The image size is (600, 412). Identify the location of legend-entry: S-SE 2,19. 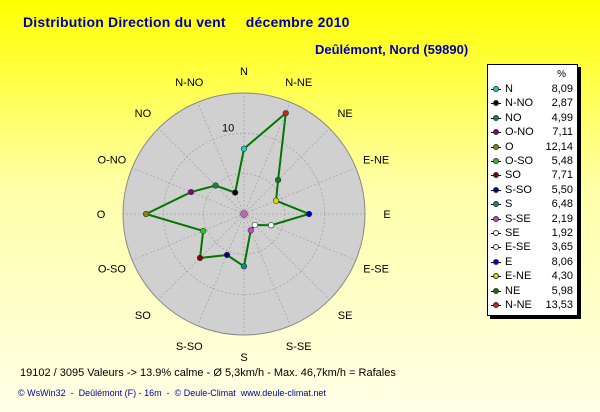
(532, 219).